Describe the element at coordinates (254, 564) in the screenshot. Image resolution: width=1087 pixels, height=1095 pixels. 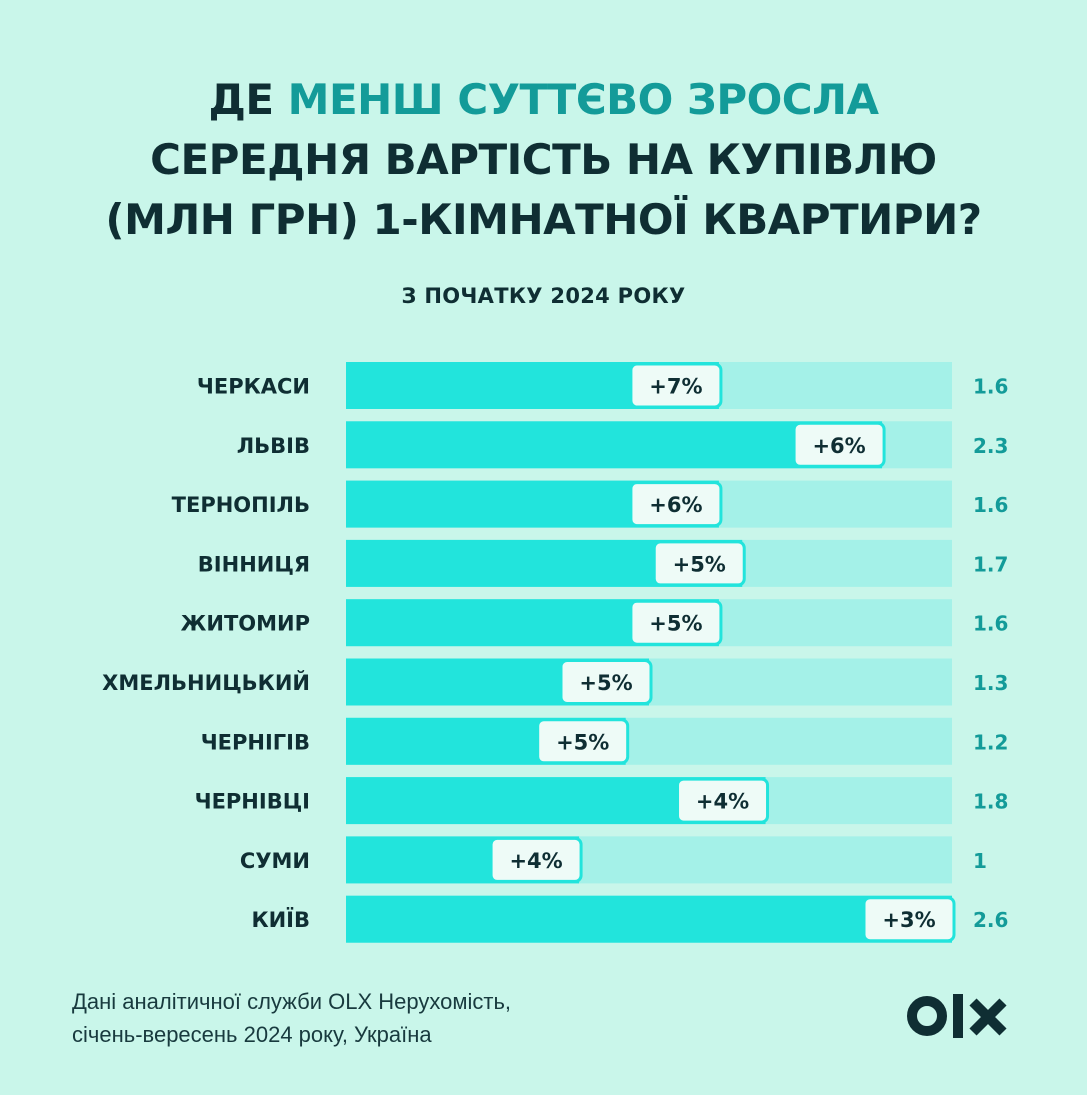
I see `category-label: ВІННИЦЯ` at that location.